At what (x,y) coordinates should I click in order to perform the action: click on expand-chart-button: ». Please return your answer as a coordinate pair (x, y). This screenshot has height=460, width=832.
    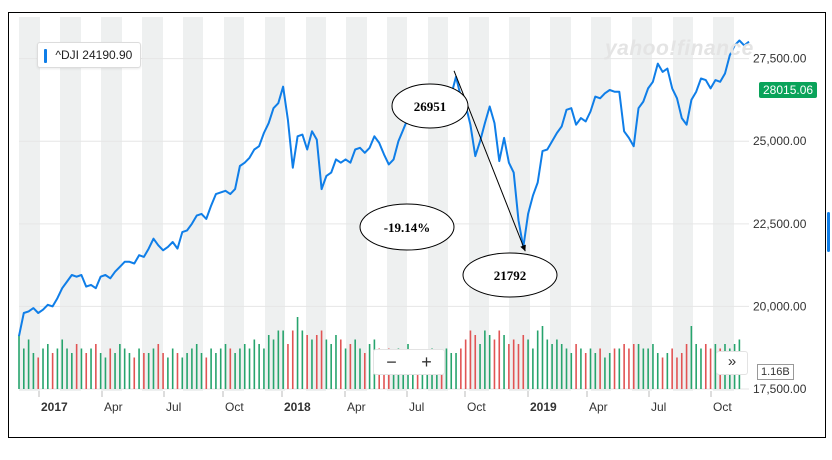
    Looking at the image, I should click on (732, 363).